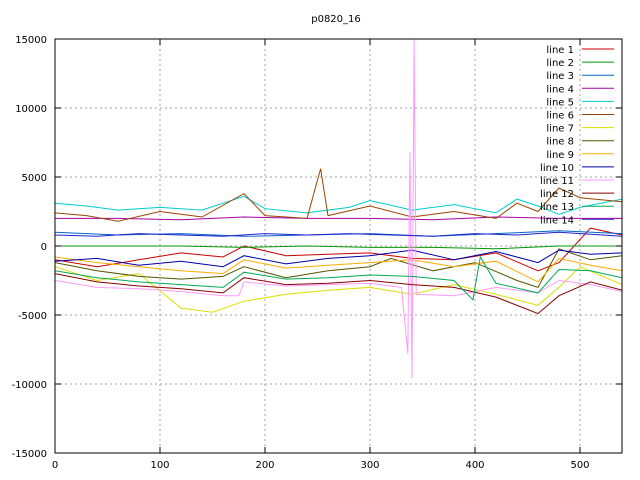 Image resolution: width=640 pixels, height=480 pixels. What do you see at coordinates (579, 465) in the screenshot?
I see `x-tick-label: 500` at bounding box center [579, 465].